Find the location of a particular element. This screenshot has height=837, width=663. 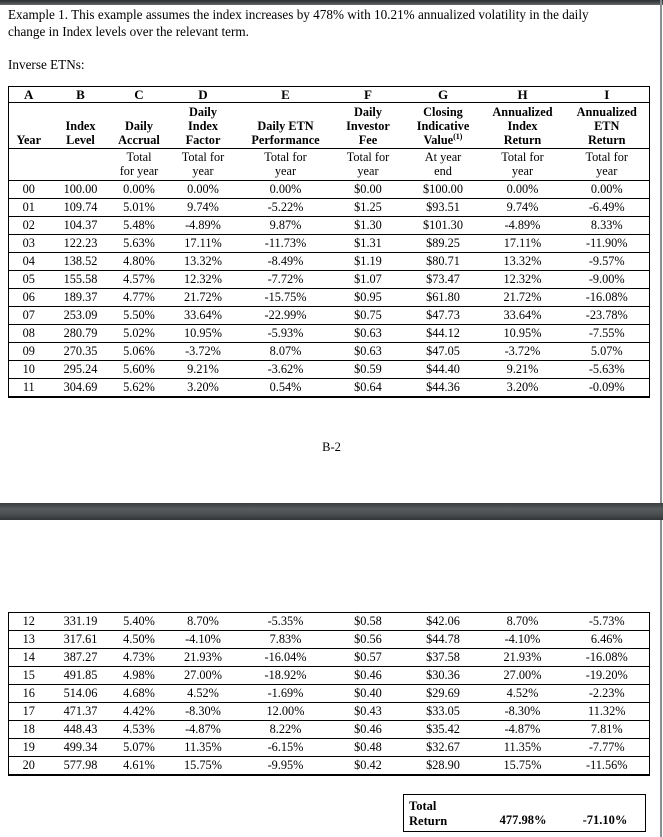

table-cell: $0.58 is located at coordinates (368, 621).